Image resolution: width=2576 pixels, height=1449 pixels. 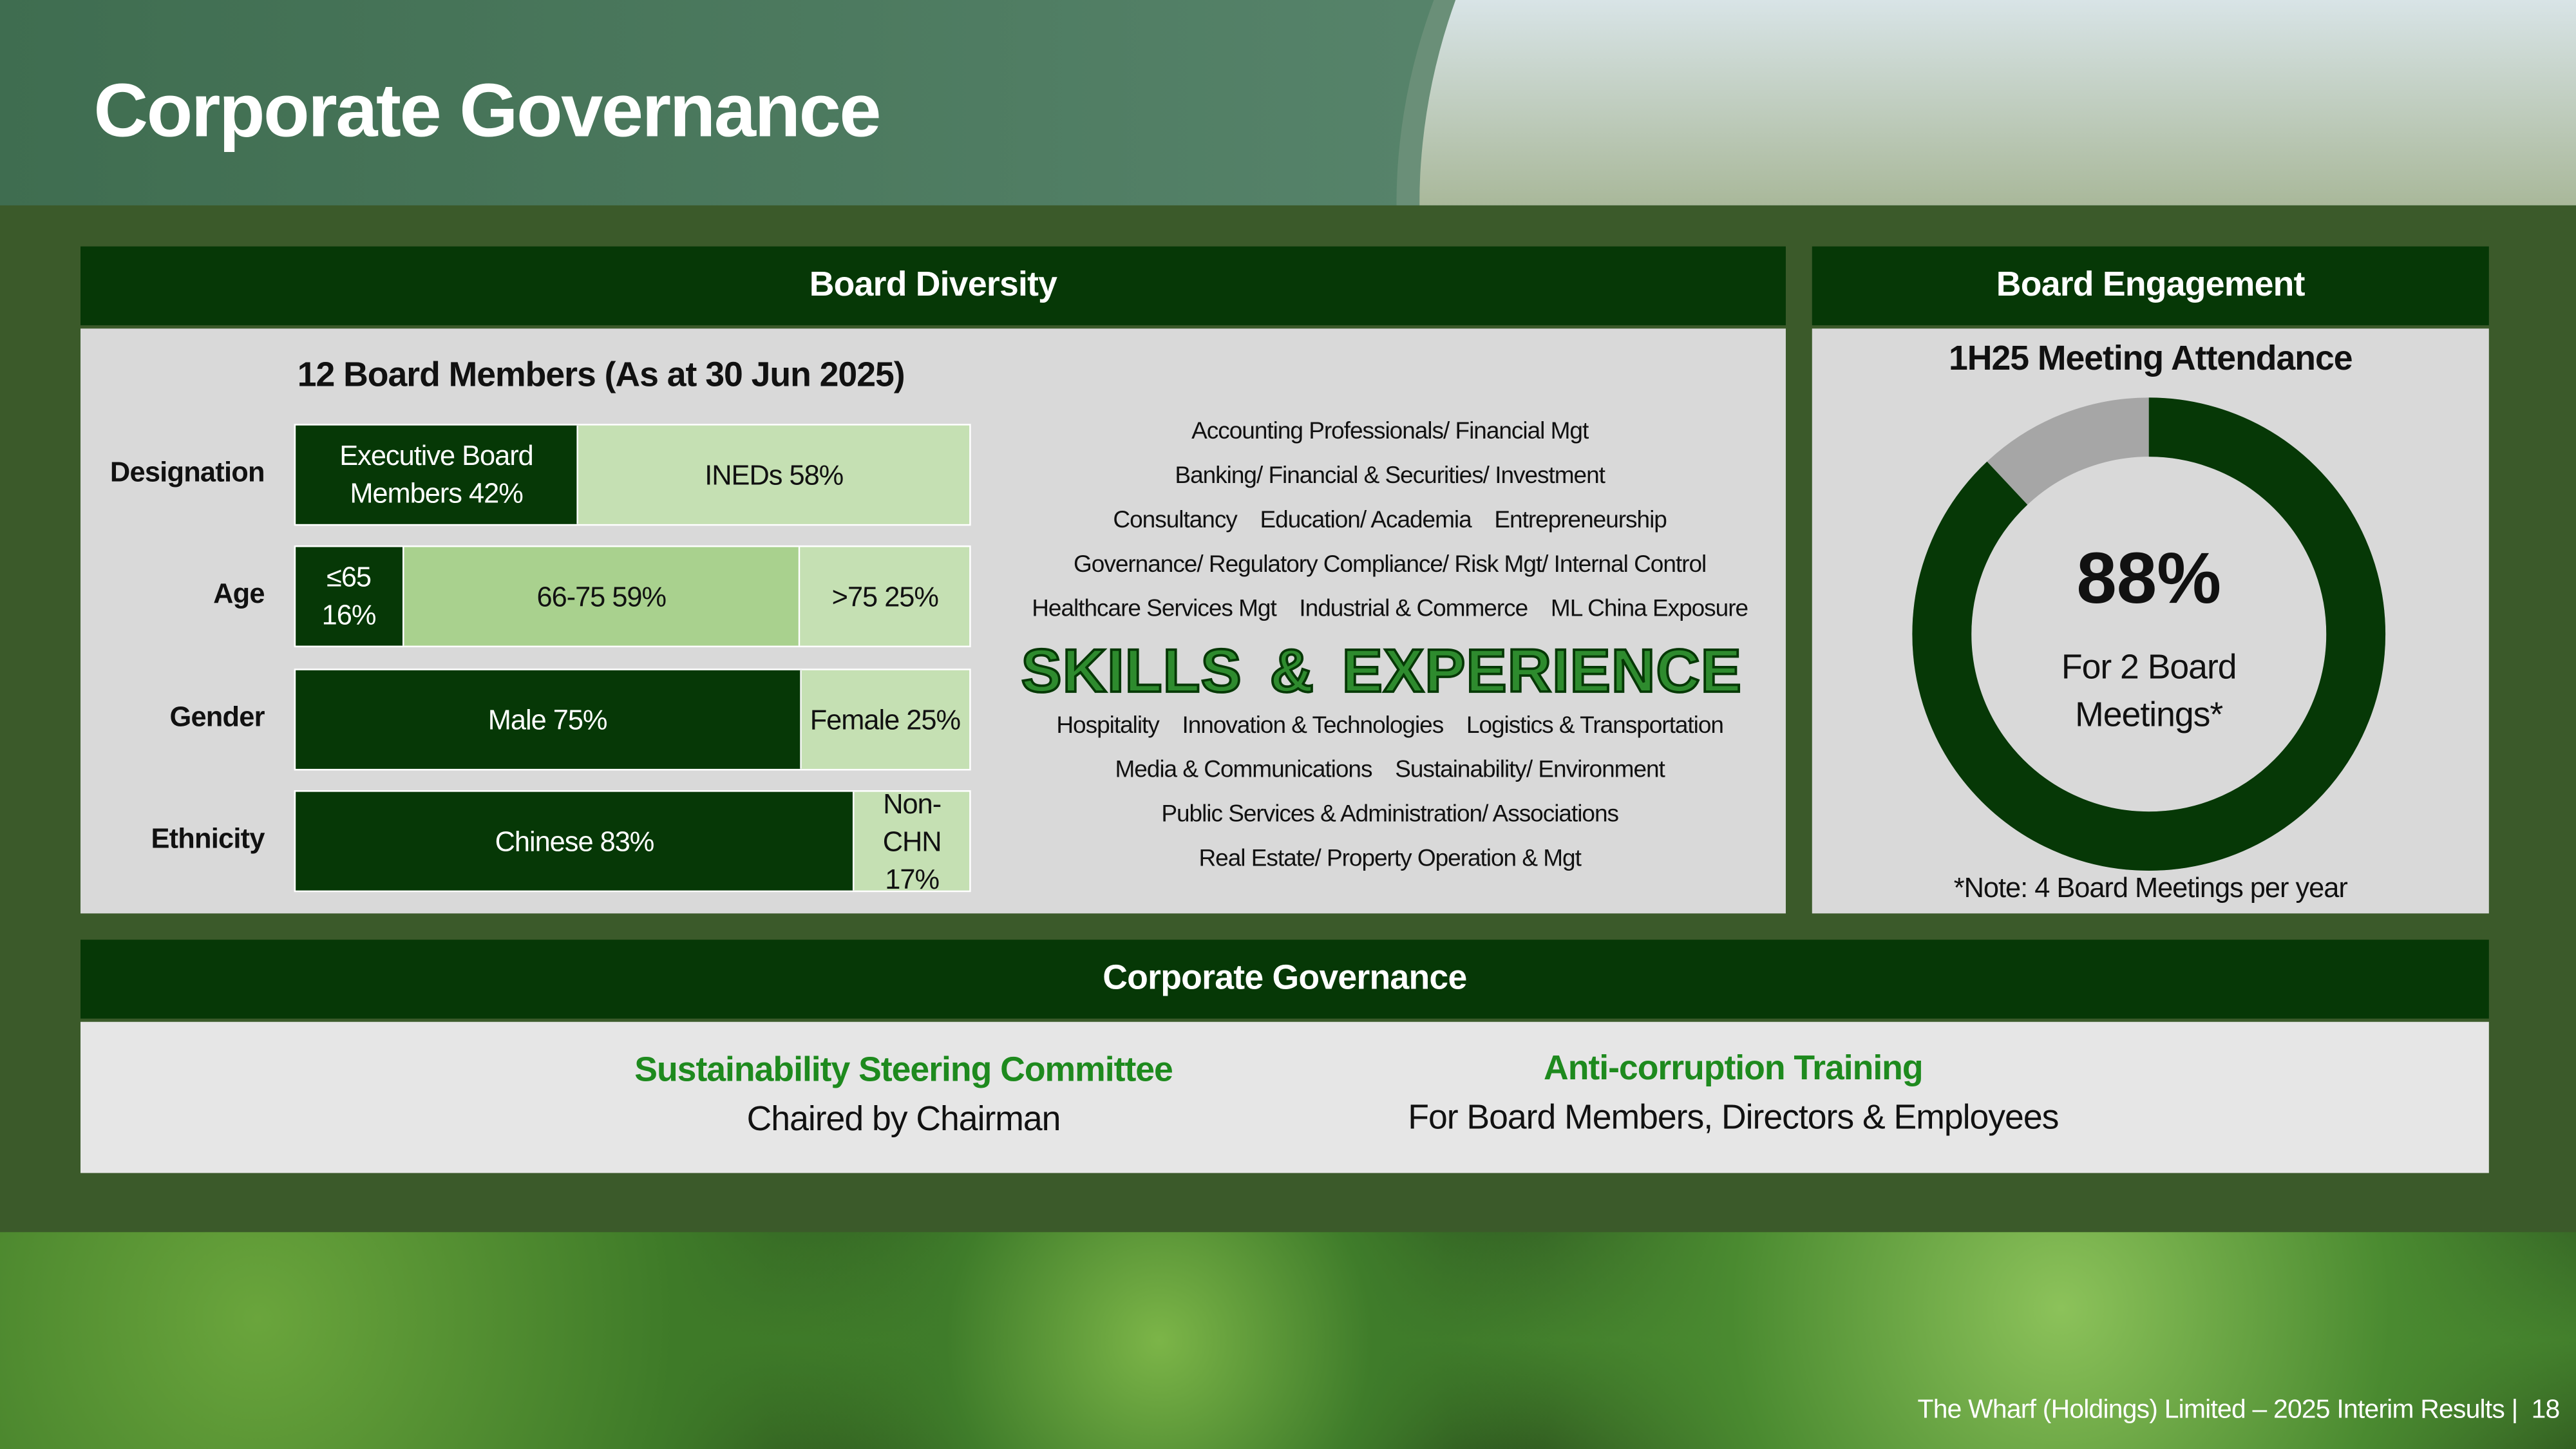 What do you see at coordinates (217, 717) in the screenshot?
I see `row-label: Gender` at bounding box center [217, 717].